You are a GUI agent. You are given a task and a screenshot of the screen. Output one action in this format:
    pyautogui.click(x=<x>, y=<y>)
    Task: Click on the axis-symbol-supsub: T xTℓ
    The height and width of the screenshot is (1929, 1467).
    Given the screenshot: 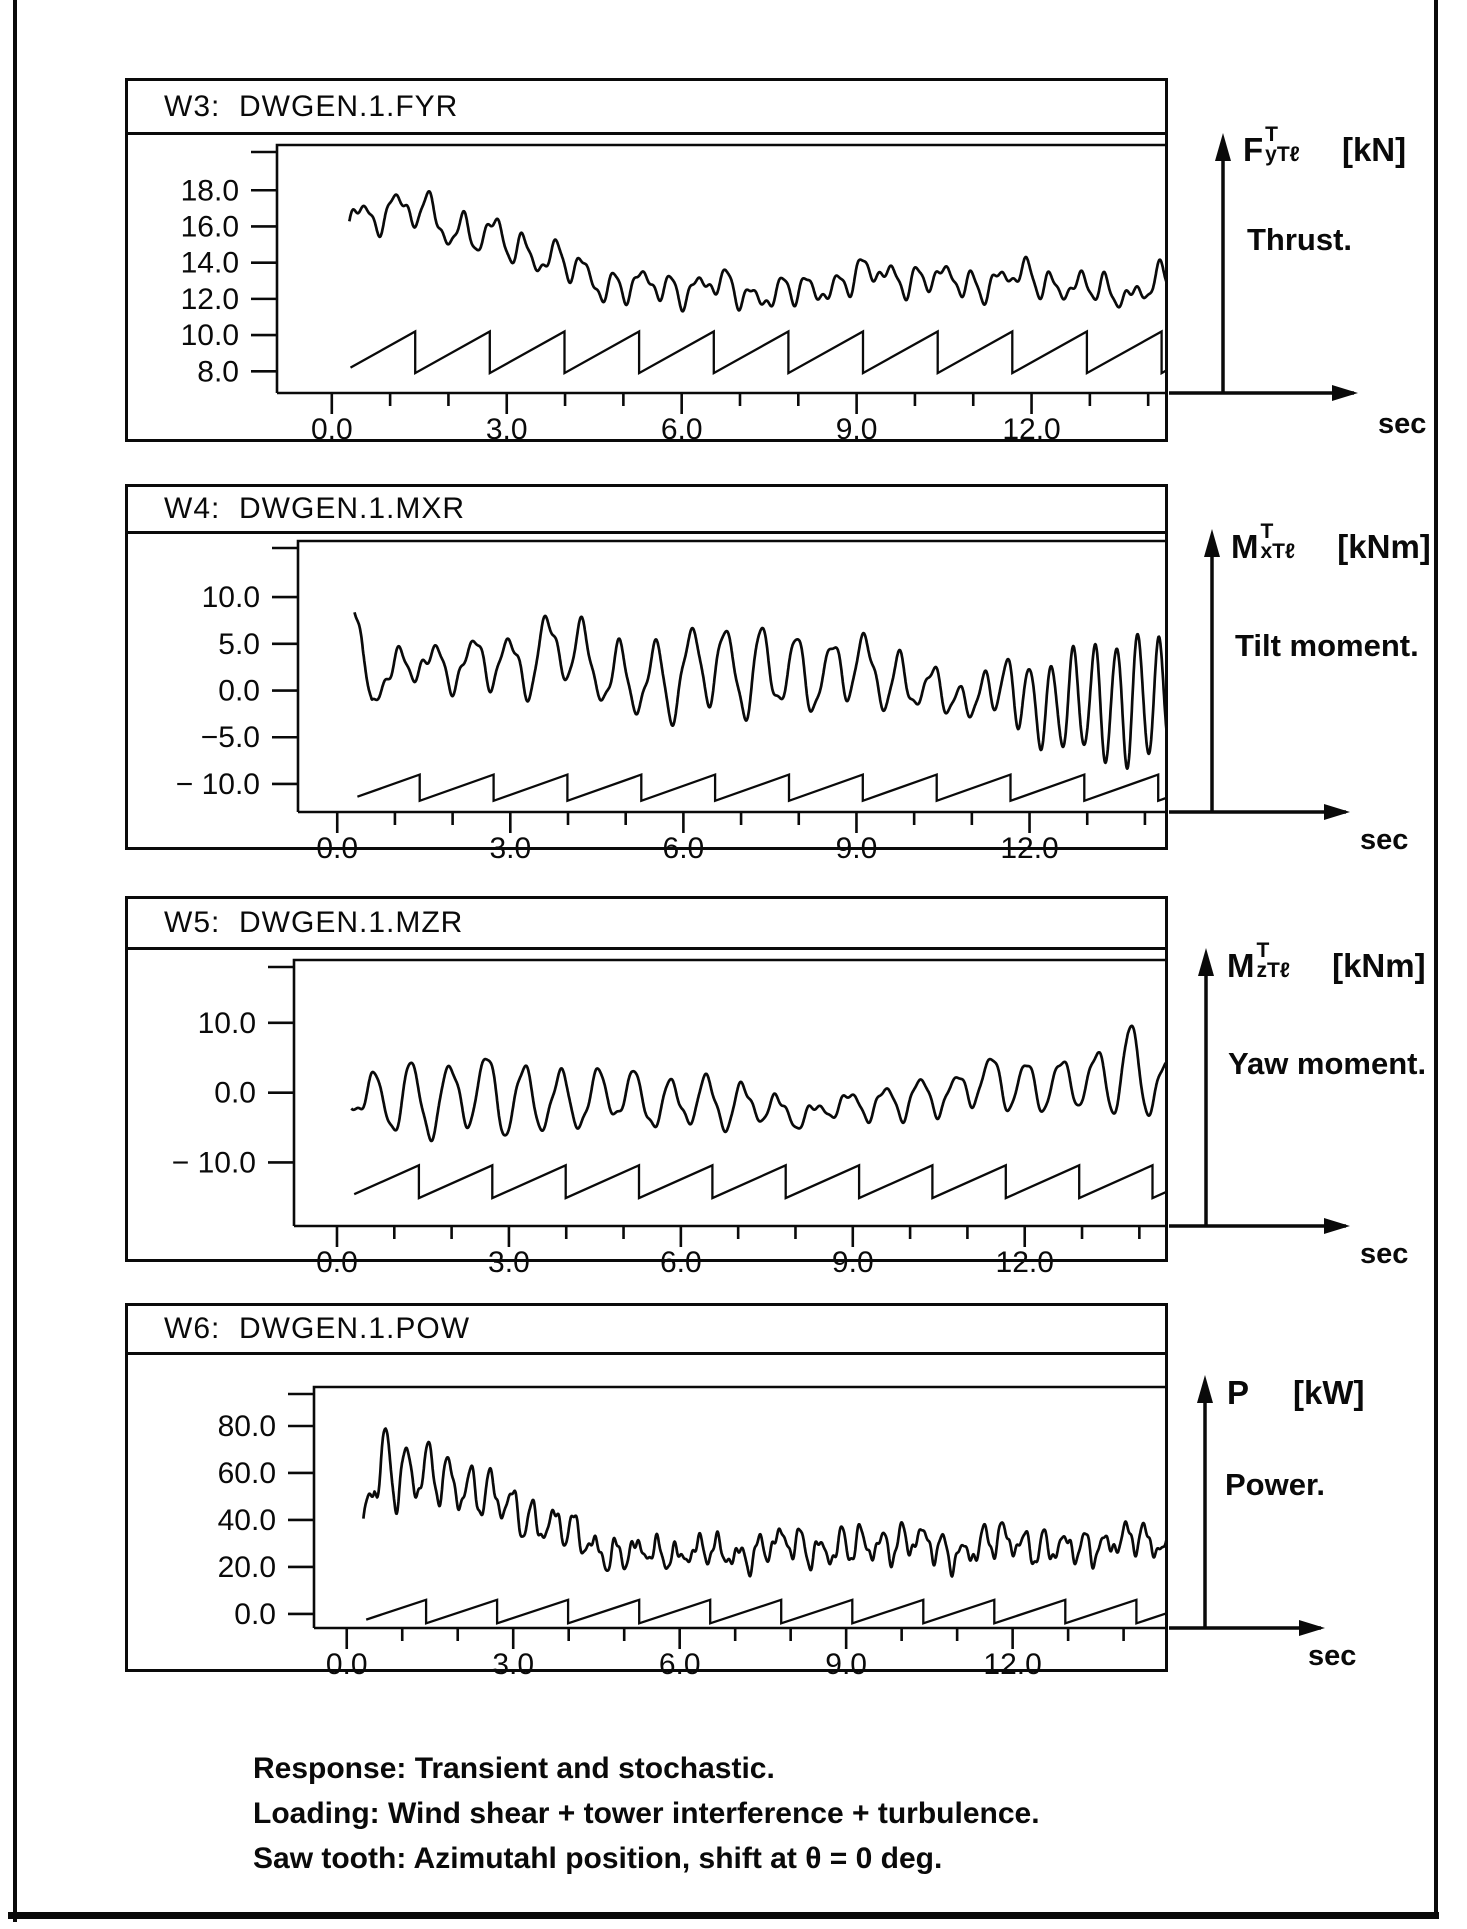 What is the action you would take?
    pyautogui.click(x=1278, y=541)
    